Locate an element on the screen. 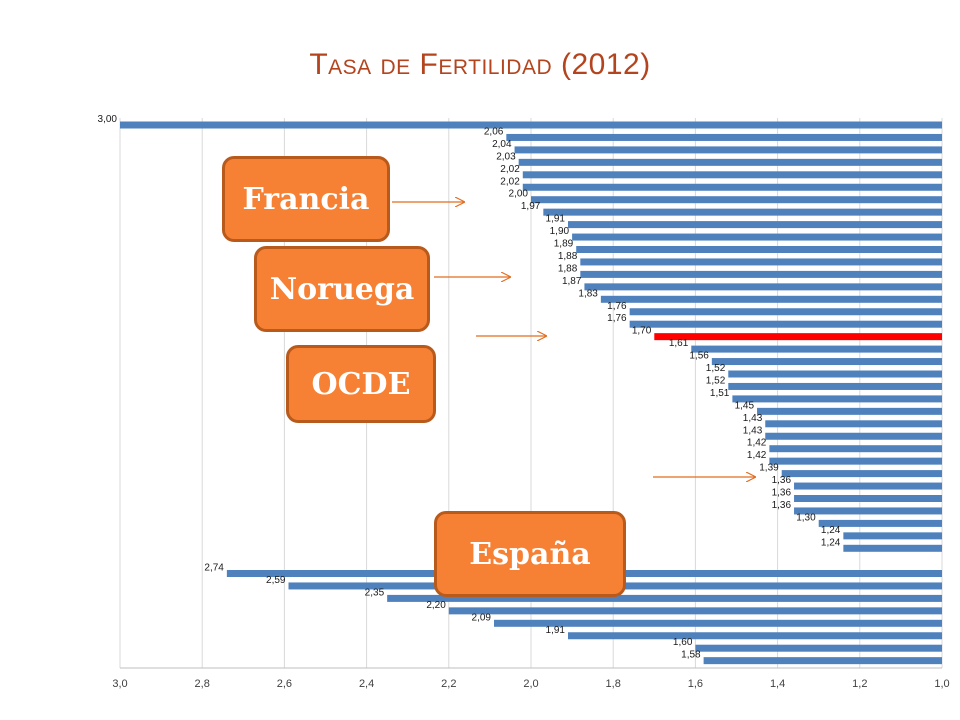 The image size is (960, 720). x-tick-label: 1,4 is located at coordinates (777, 684).